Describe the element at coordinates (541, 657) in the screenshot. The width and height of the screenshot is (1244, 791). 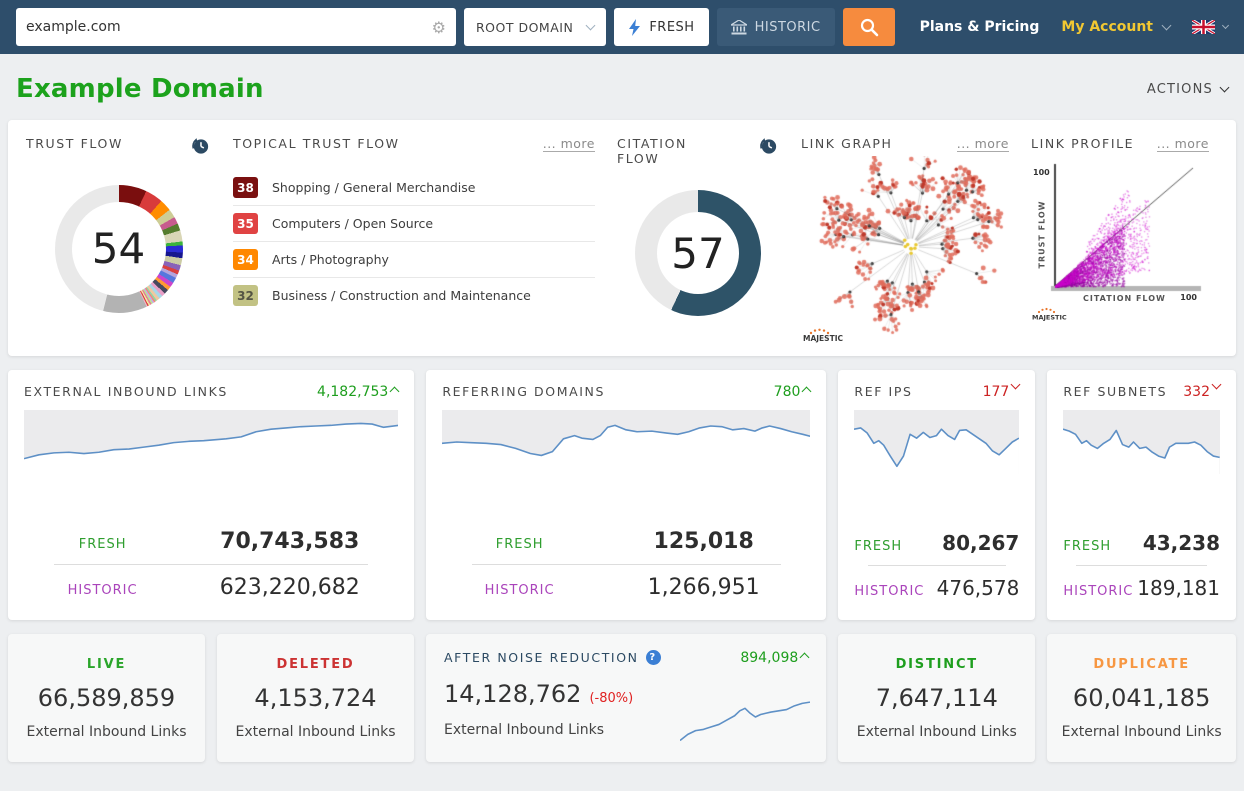
I see `card-label: AFTER NOISE REDUCTION` at that location.